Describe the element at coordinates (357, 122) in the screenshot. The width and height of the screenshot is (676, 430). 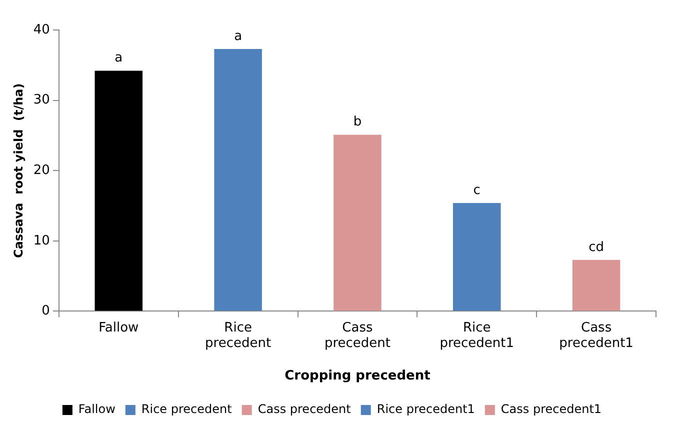
I see `annotation: b` at that location.